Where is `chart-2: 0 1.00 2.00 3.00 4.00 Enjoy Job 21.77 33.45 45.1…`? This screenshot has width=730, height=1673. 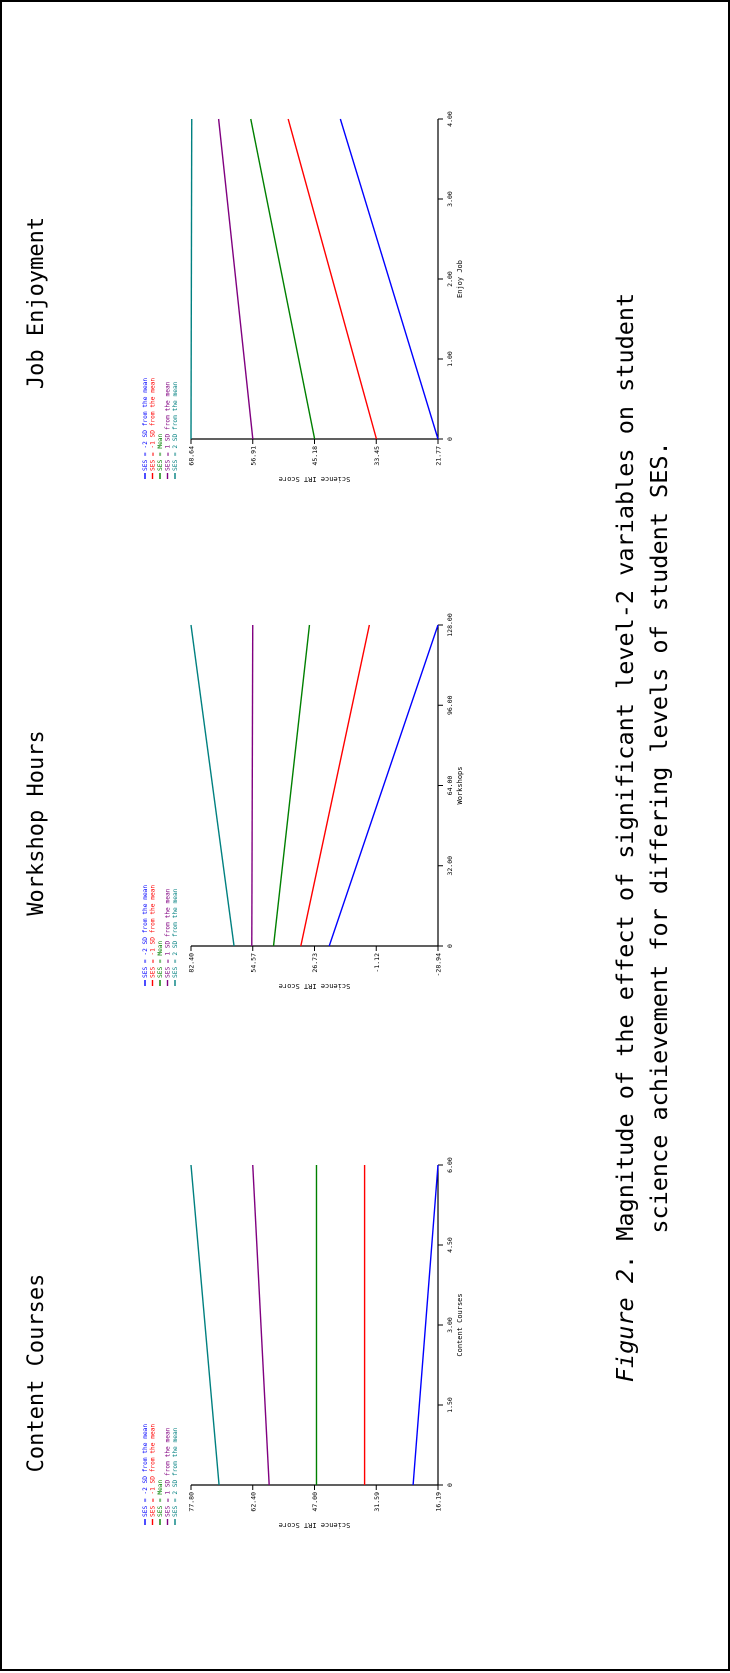
chart-2: 0 1.00 2.00 3.00 4.00 Enjoy Job 21.77 33.45 45.1… is located at coordinates (303, 297).